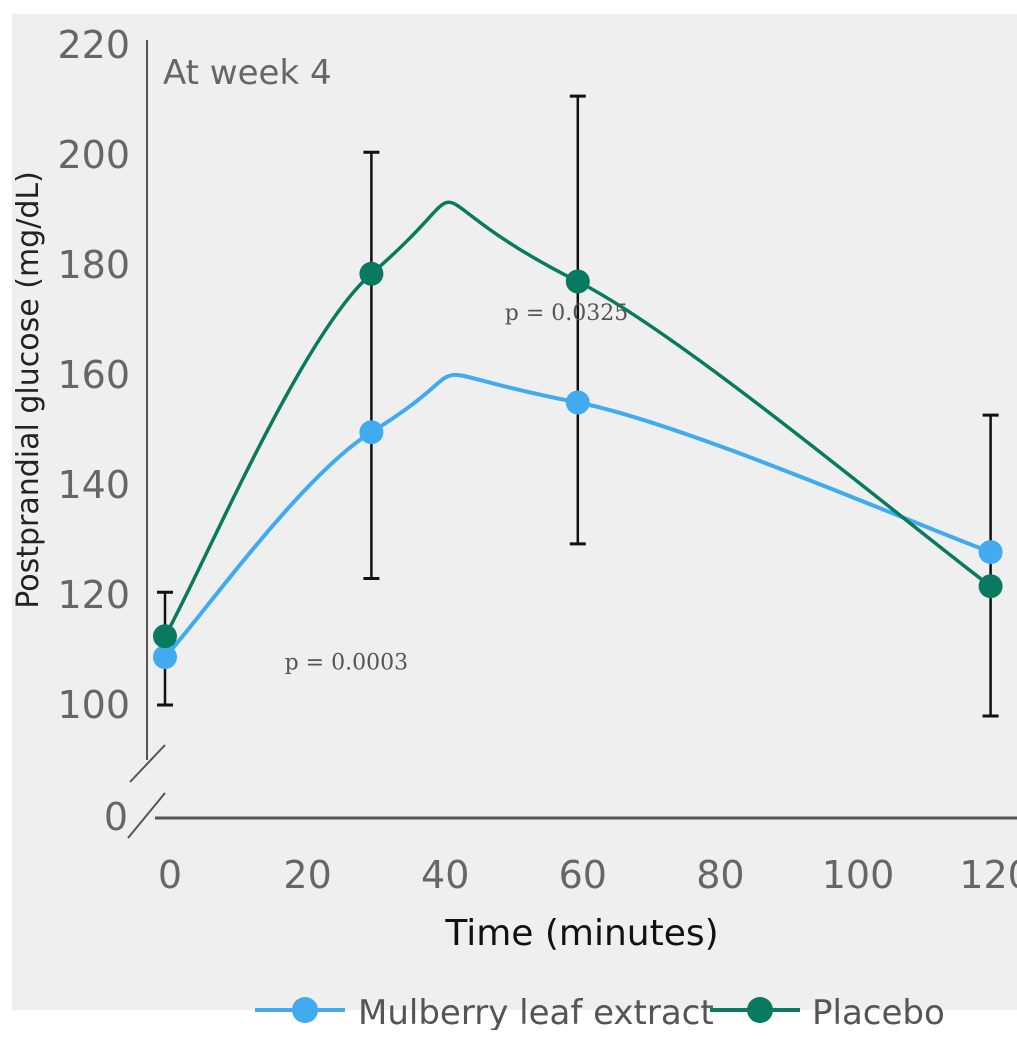 This screenshot has width=1017, height=1039. Describe the element at coordinates (566, 313) in the screenshot. I see `annotation-p-value-2: p = 0.0325` at that location.